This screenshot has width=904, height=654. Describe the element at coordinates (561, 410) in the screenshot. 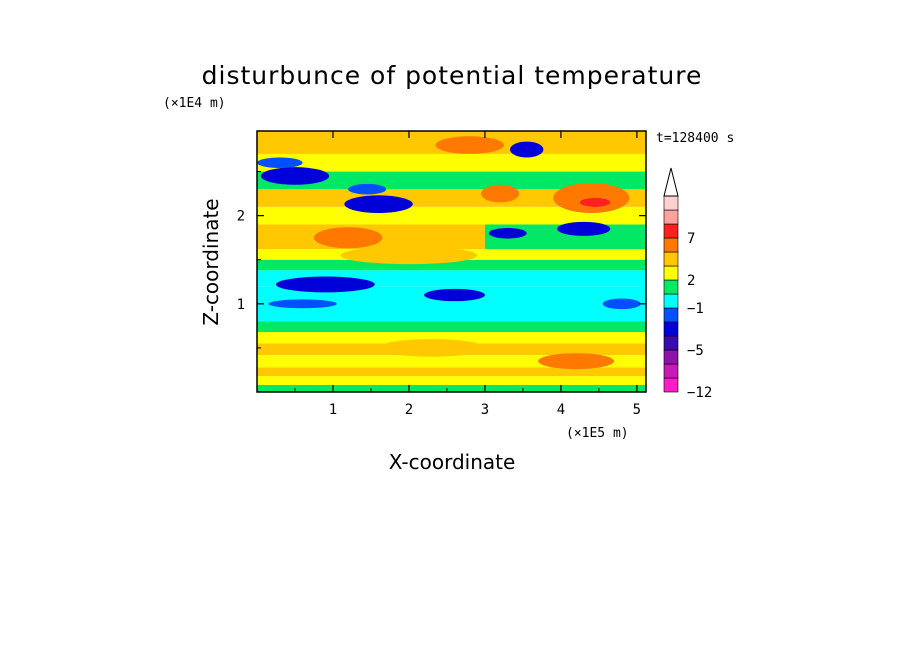

I see `x-tick-label: 4` at that location.